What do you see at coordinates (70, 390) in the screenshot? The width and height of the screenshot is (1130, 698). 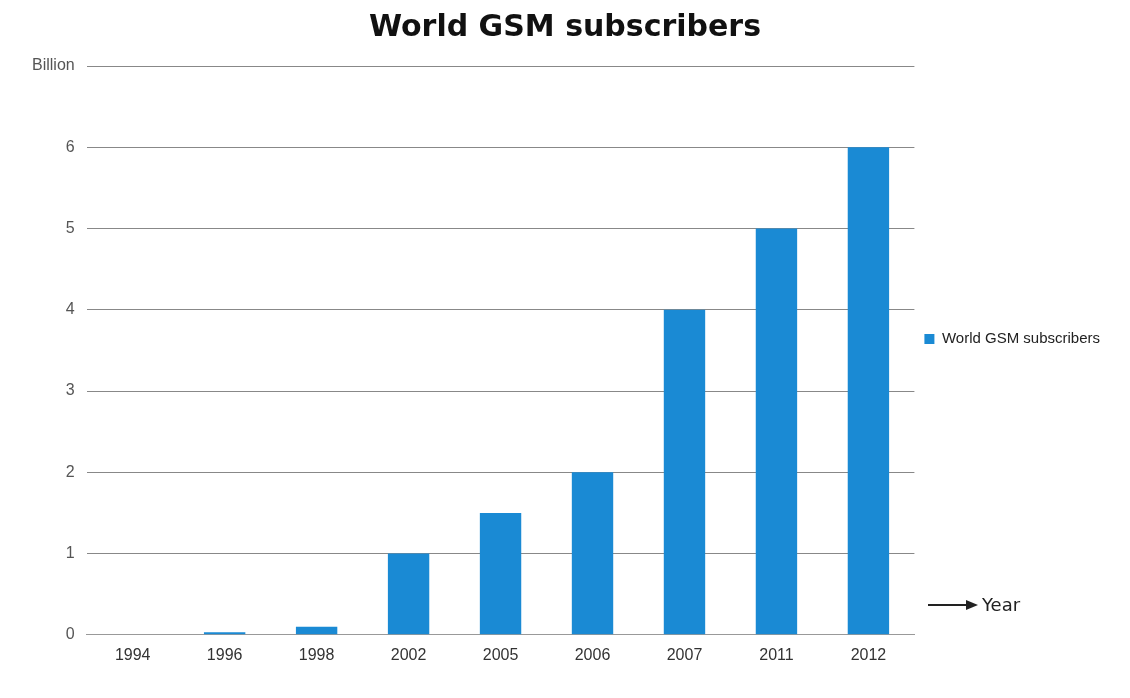 I see `y-tick-label: 3` at bounding box center [70, 390].